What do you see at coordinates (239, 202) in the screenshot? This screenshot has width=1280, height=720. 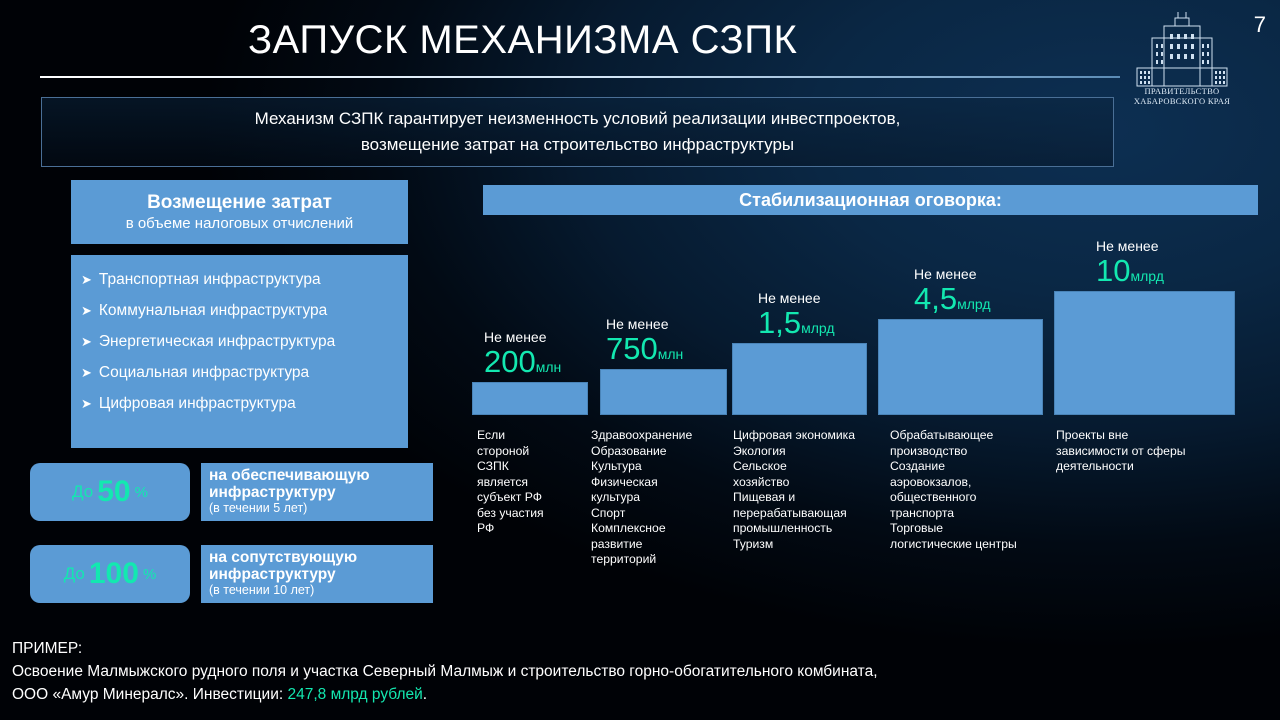 I see `left-panel-heading-bold: Возмещение затрат` at bounding box center [239, 202].